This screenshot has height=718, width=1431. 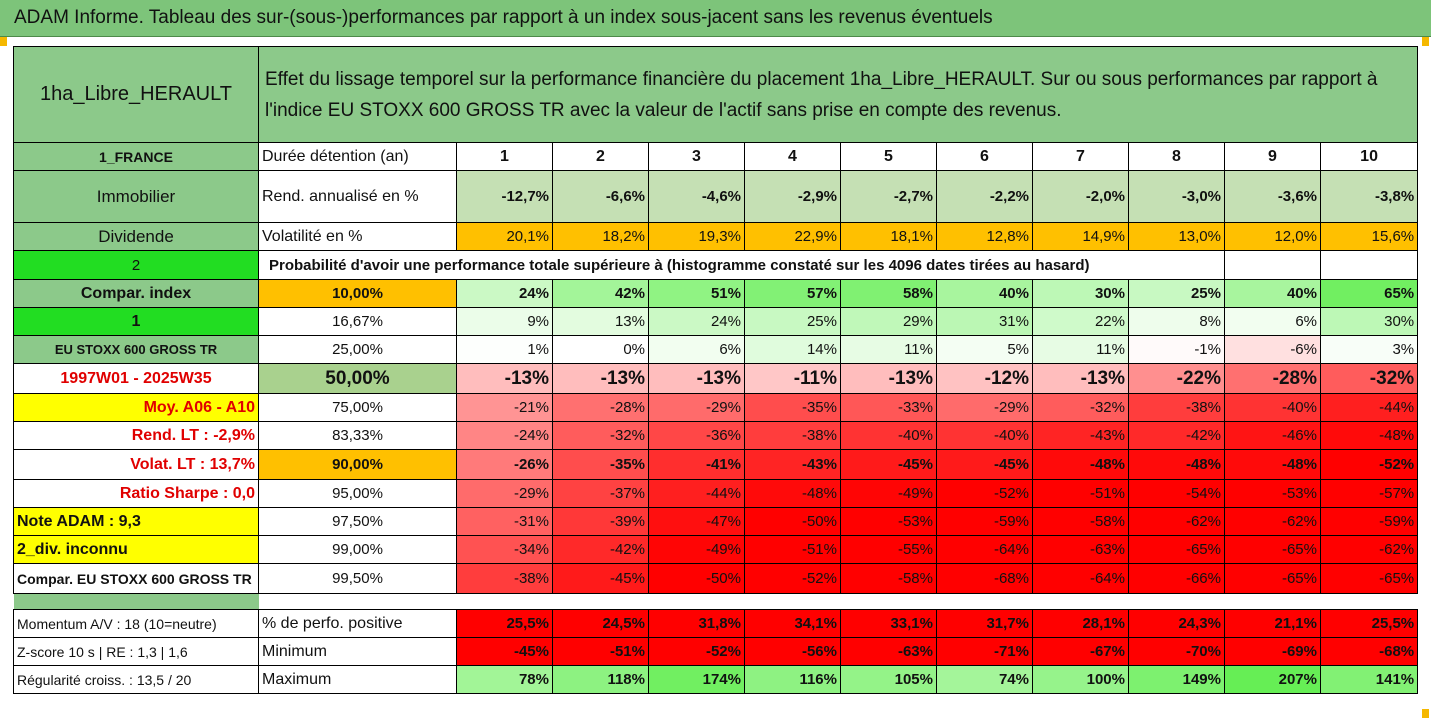 What do you see at coordinates (357, 493) in the screenshot?
I see `percentile-label: 95,00%` at bounding box center [357, 493].